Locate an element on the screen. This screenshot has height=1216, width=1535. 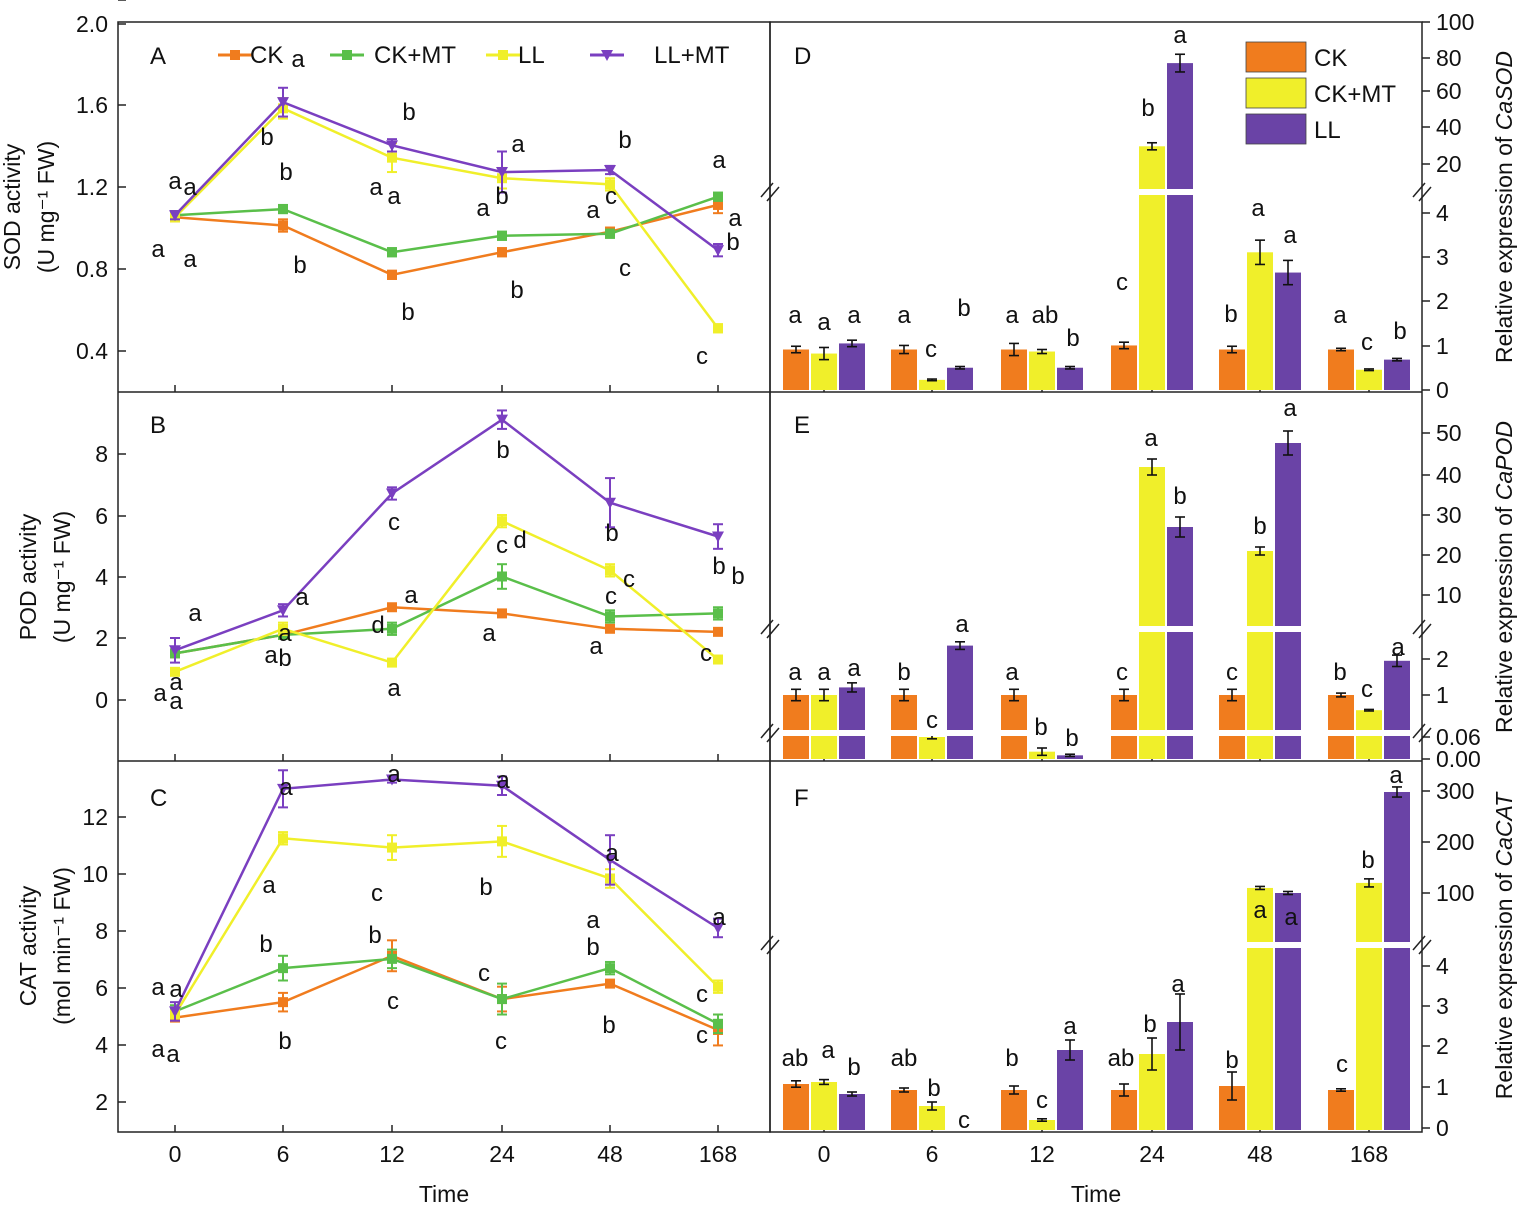
ylabel-capod-text: Relative expression of is located at coordinates (1504, 619).